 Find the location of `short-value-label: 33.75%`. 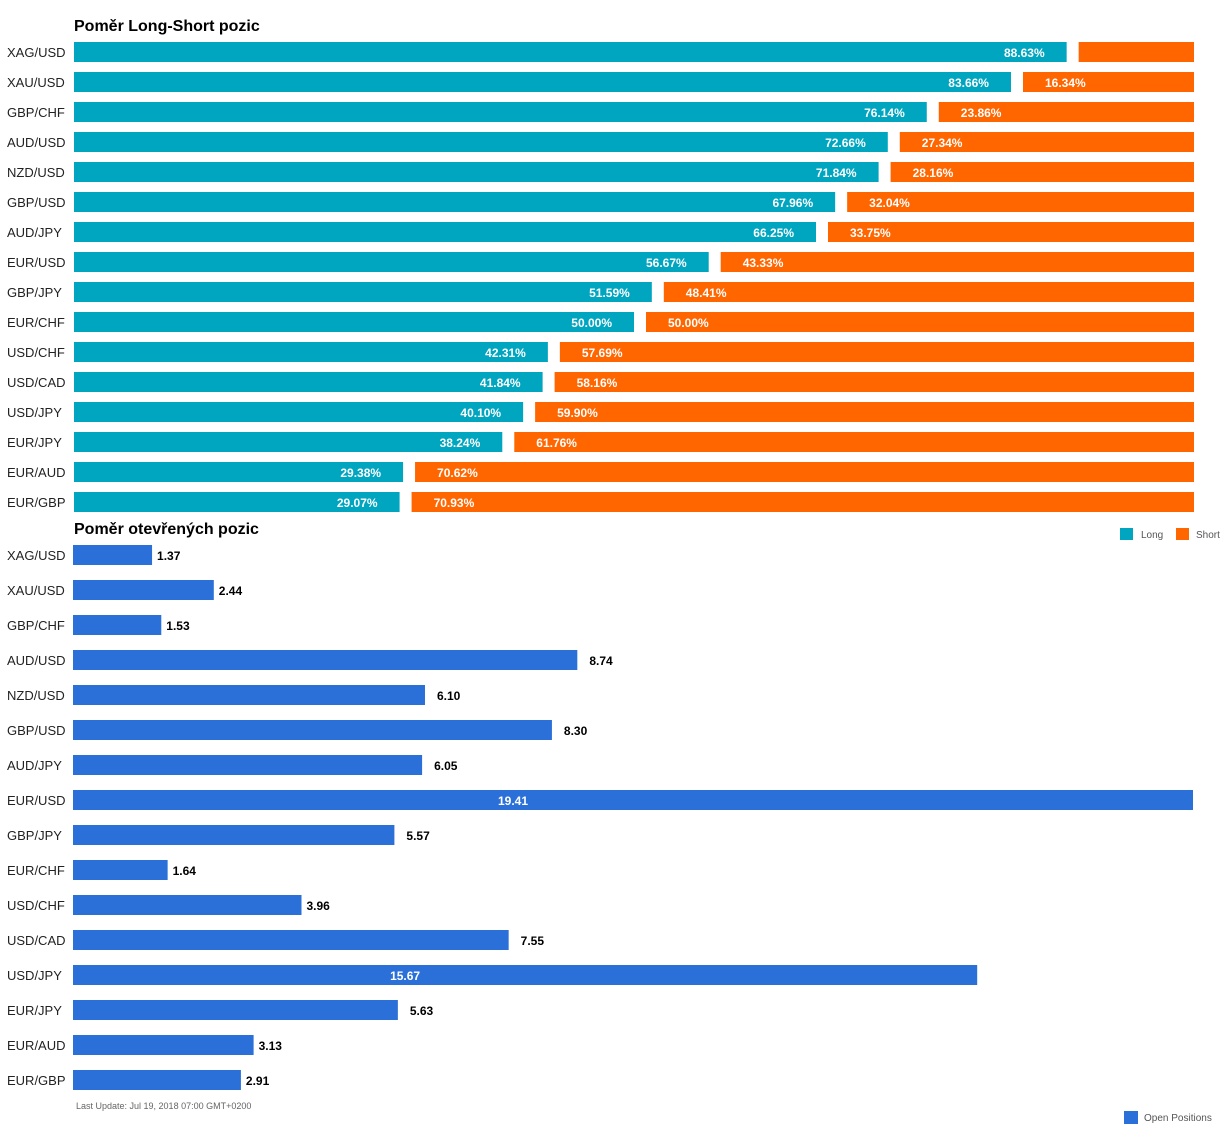

short-value-label: 33.75% is located at coordinates (870, 233).